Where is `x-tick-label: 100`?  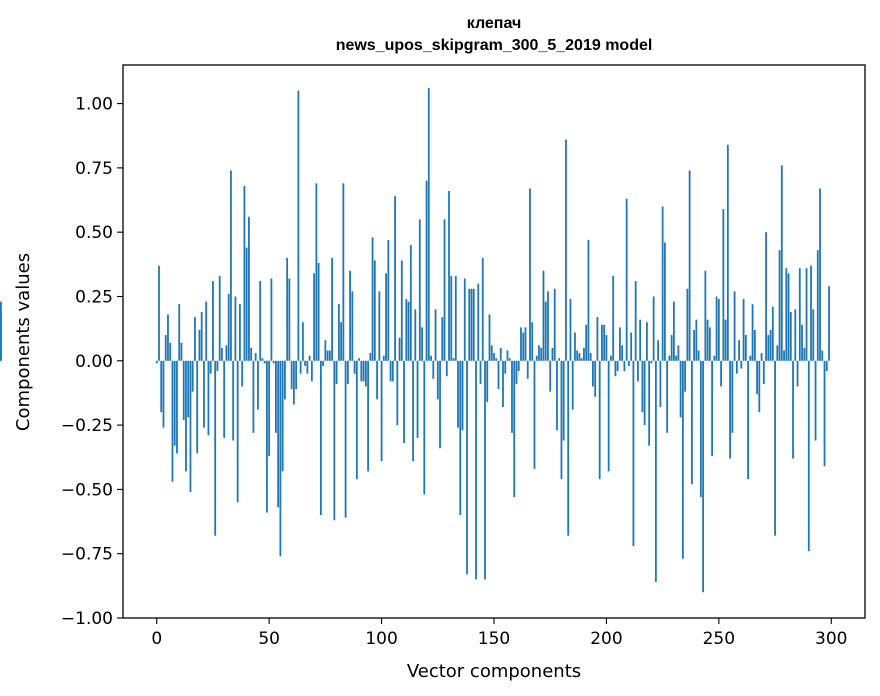 x-tick-label: 100 is located at coordinates (381, 639).